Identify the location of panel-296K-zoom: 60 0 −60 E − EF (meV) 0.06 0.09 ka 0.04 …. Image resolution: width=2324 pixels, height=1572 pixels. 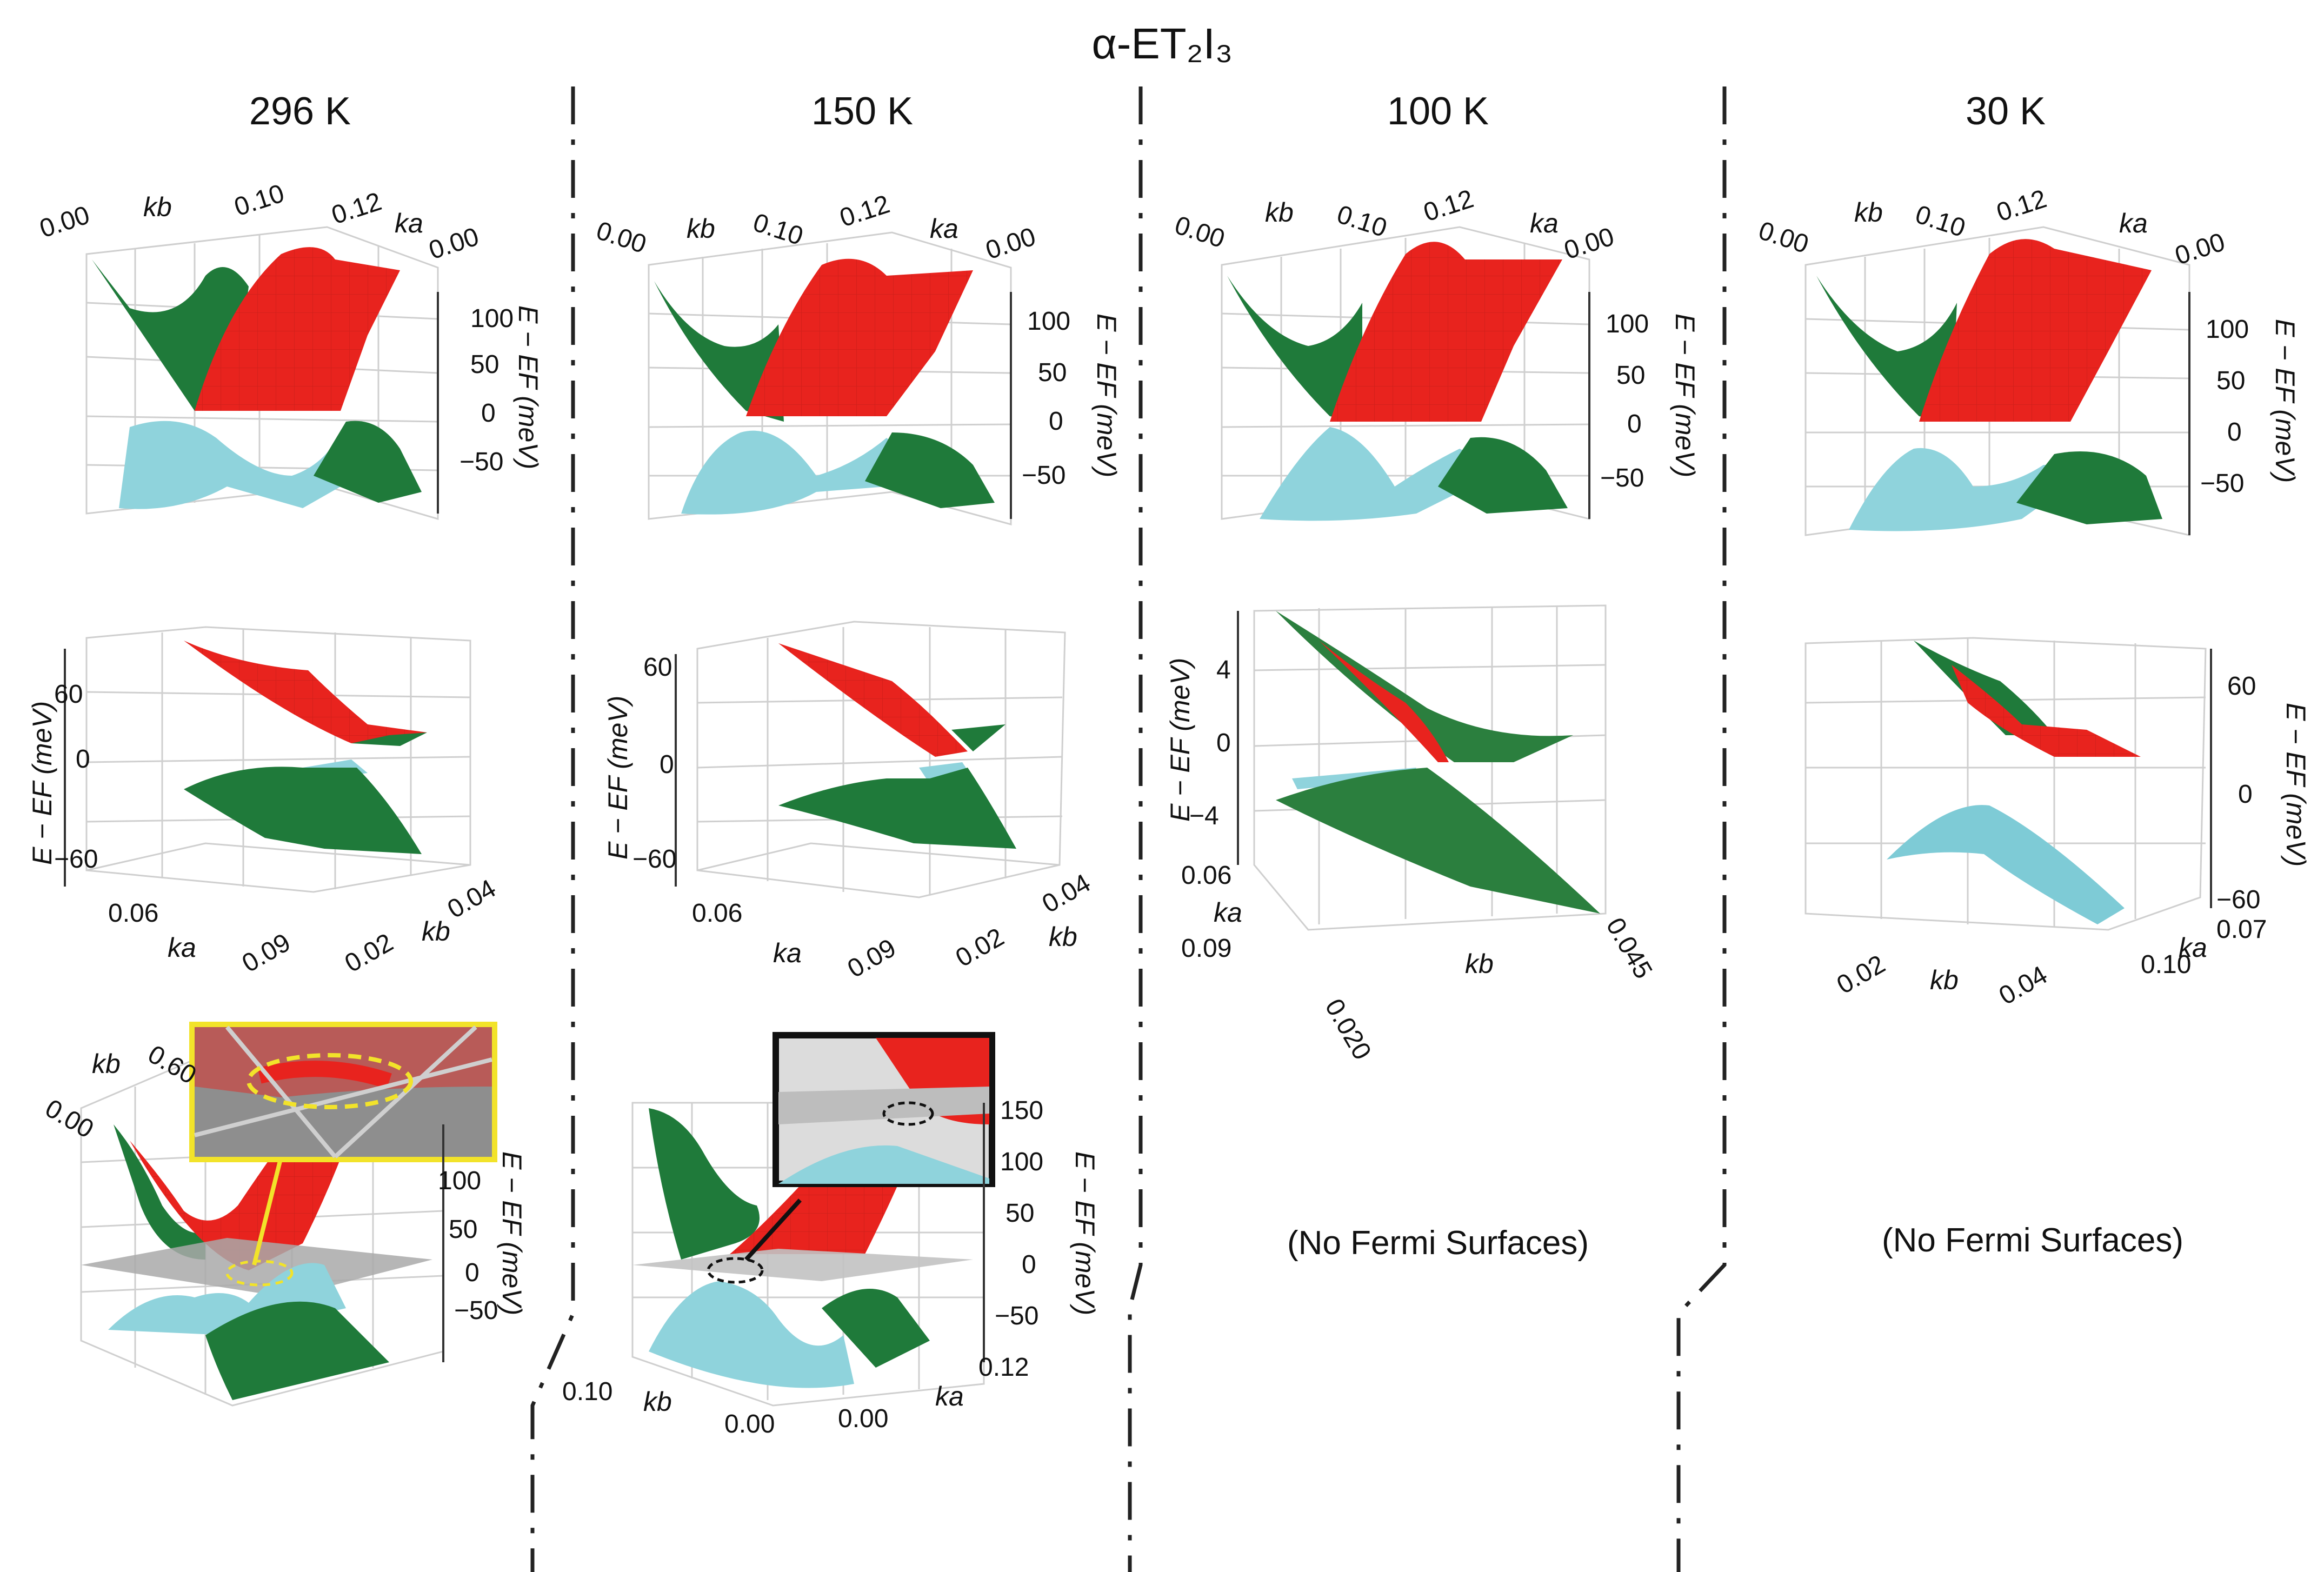
(264, 802).